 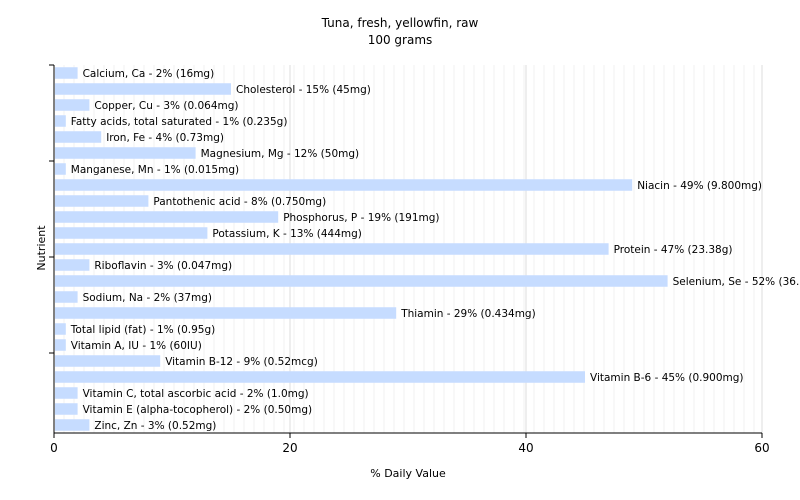 What do you see at coordinates (280, 154) in the screenshot?
I see `bar-label: Magnesium, Mg - 12% (50mg)` at bounding box center [280, 154].